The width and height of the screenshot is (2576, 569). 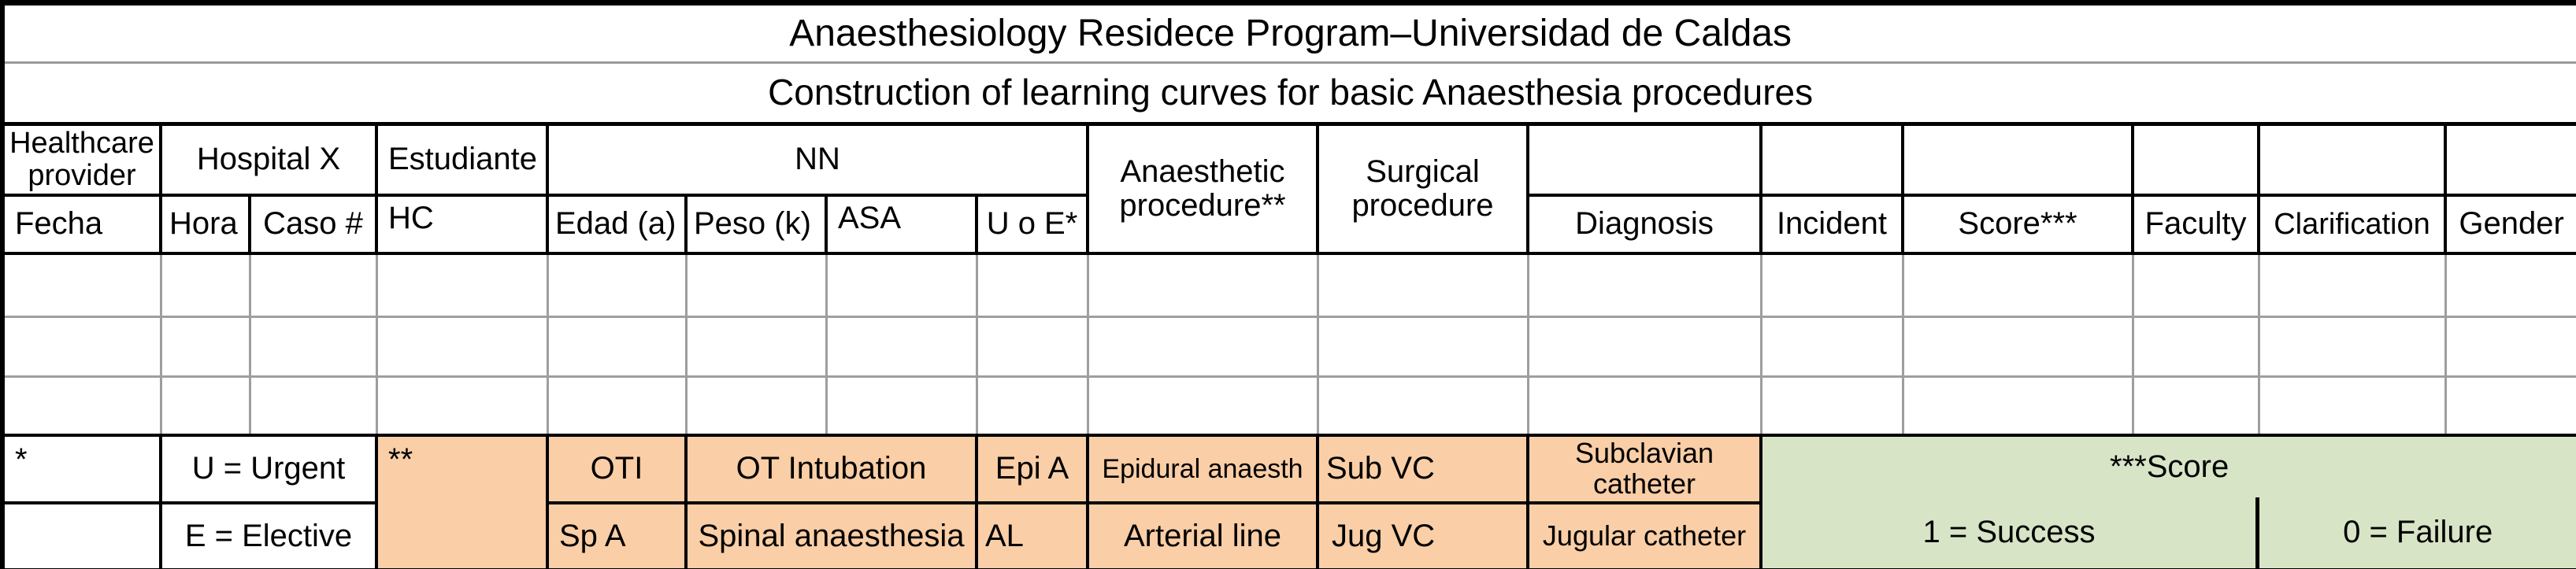 I want to click on legend-subvc-abbr: Sub VC, so click(x=1422, y=469).